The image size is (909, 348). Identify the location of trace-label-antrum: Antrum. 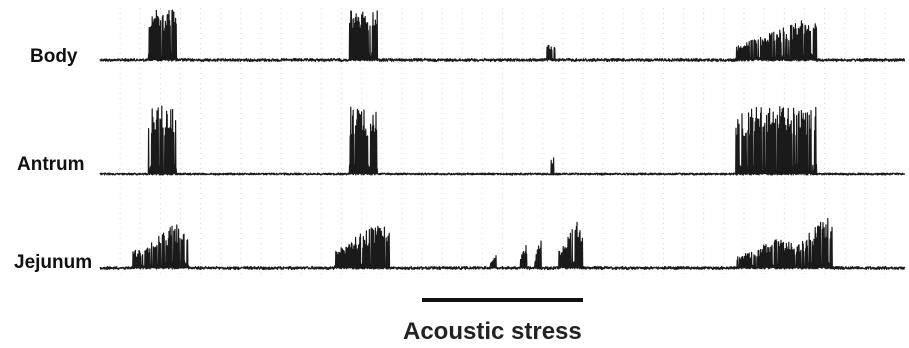
(51, 164).